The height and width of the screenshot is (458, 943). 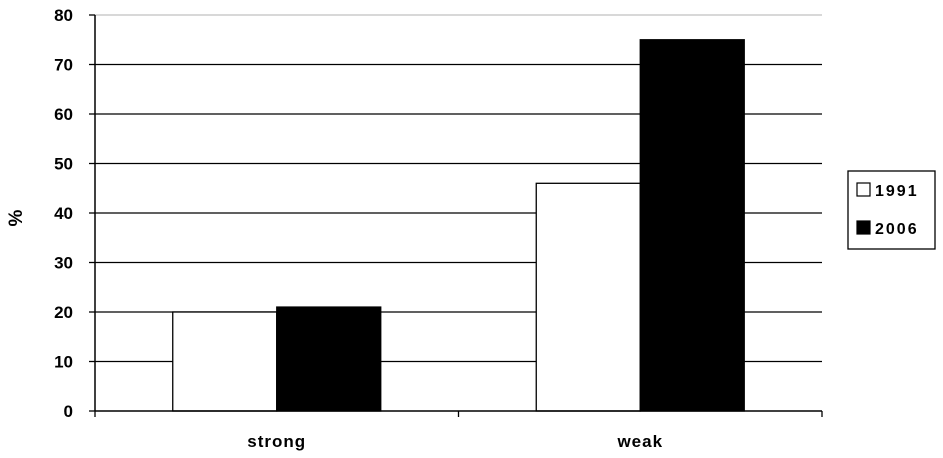 What do you see at coordinates (897, 229) in the screenshot?
I see `legend-label: 2006` at bounding box center [897, 229].